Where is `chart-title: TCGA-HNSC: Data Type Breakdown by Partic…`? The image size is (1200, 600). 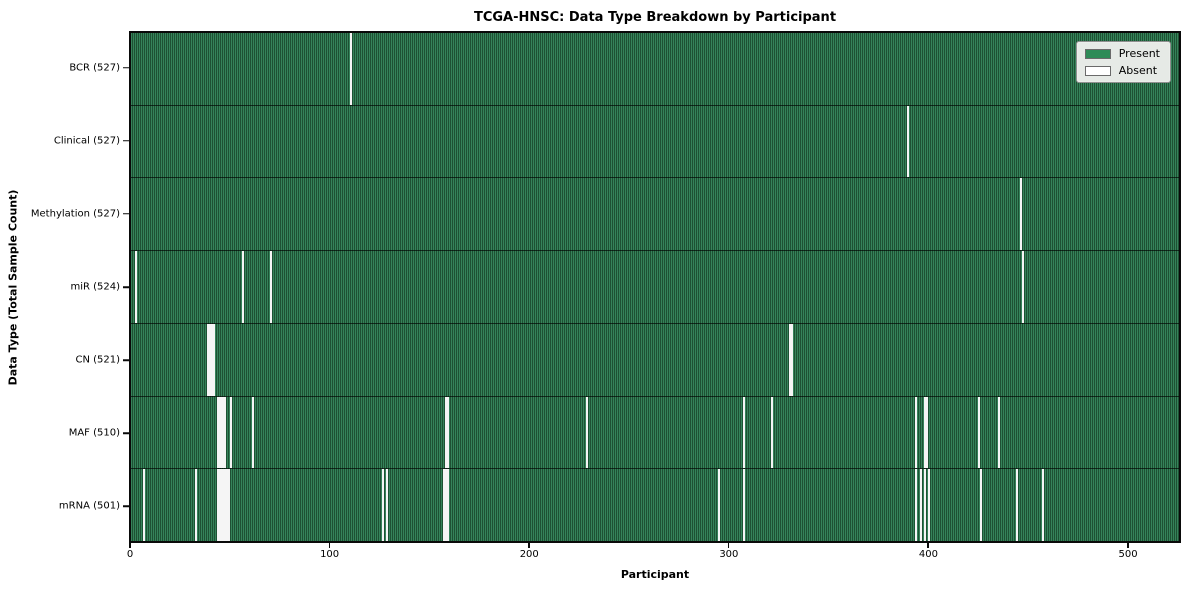
chart-title: TCGA-HNSC: Data Type Breakdown by Partic… is located at coordinates (655, 17).